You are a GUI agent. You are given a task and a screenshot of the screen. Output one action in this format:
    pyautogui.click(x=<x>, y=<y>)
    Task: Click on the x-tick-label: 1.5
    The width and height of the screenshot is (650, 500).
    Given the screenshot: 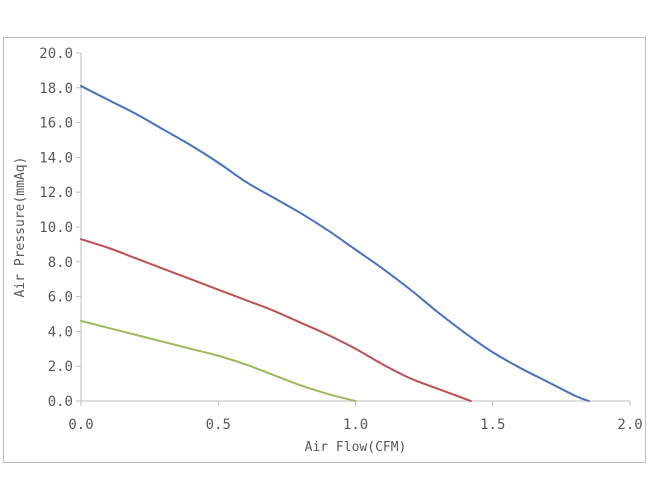 What is the action you would take?
    pyautogui.click(x=492, y=425)
    